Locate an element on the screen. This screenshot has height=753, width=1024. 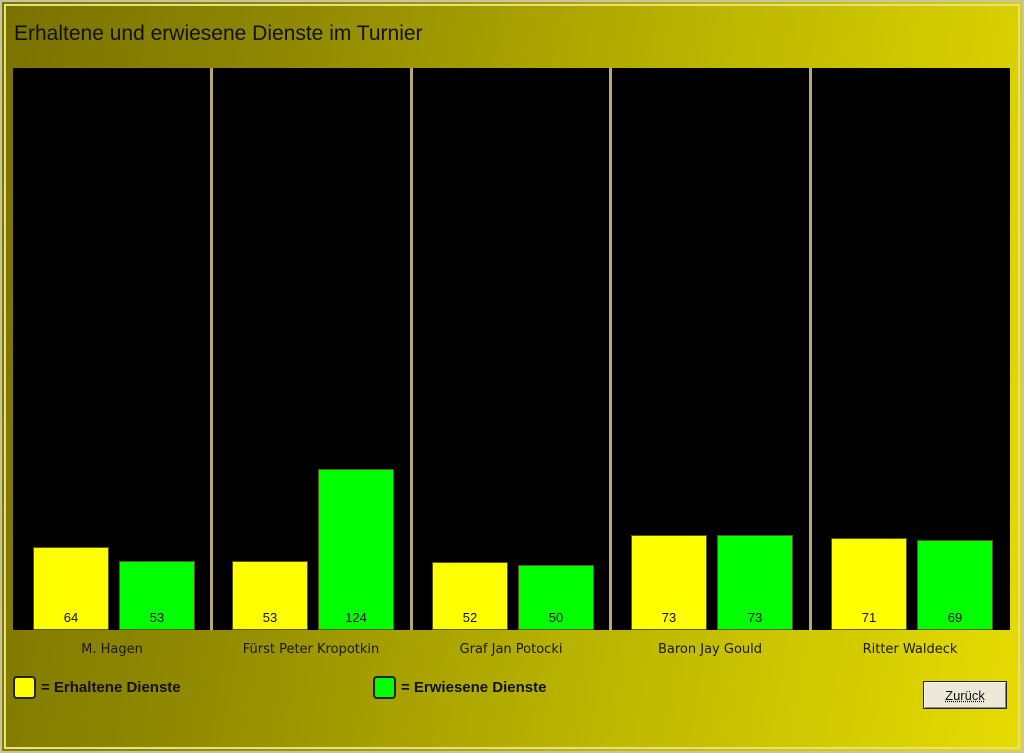
bar-erhaltene-dienste-ritter-waldeck is located at coordinates (869, 584).